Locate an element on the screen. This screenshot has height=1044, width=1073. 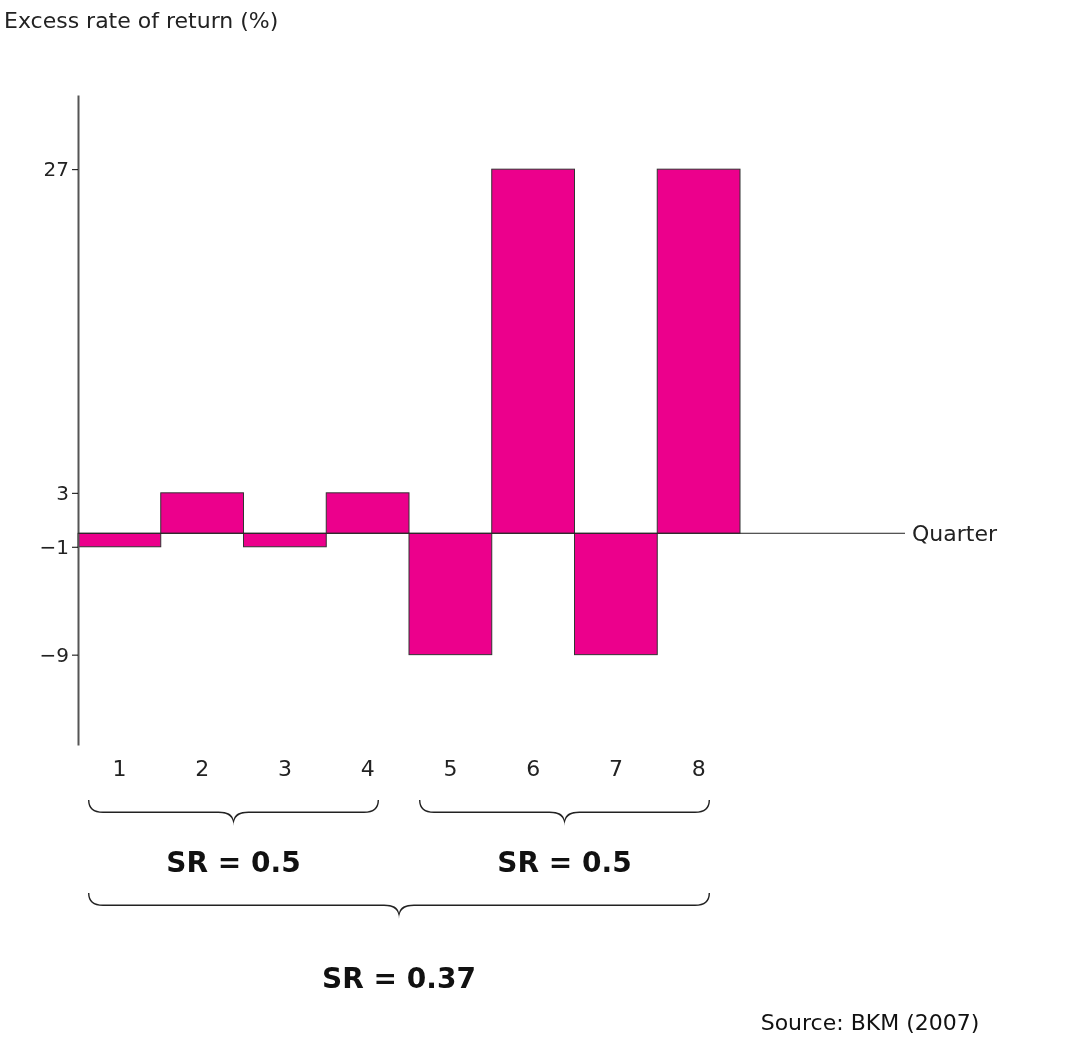
x-tick-label: 6 is located at coordinates (533, 768).